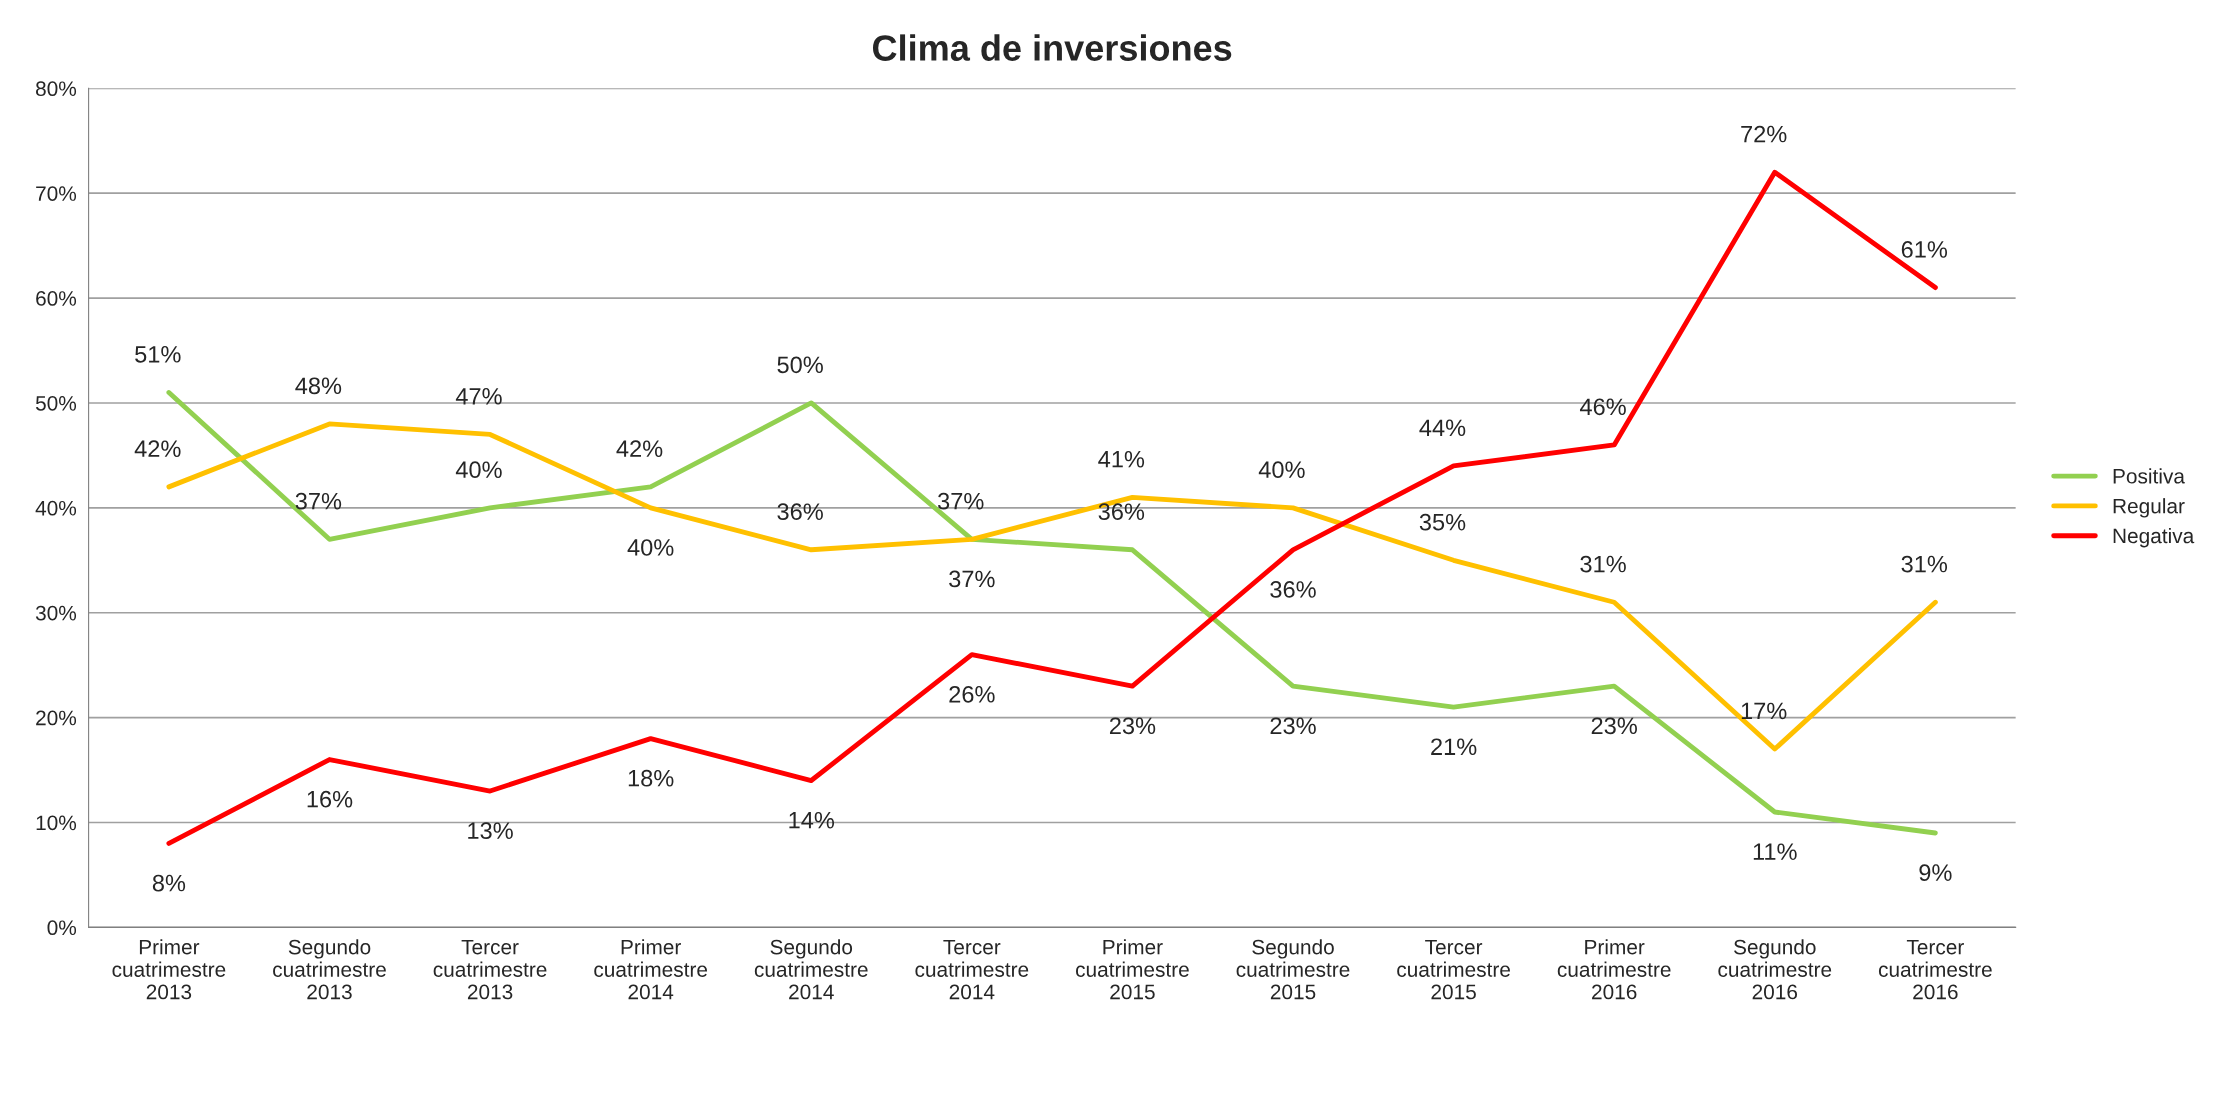  I want to click on data-label: 35%, so click(1442, 522).